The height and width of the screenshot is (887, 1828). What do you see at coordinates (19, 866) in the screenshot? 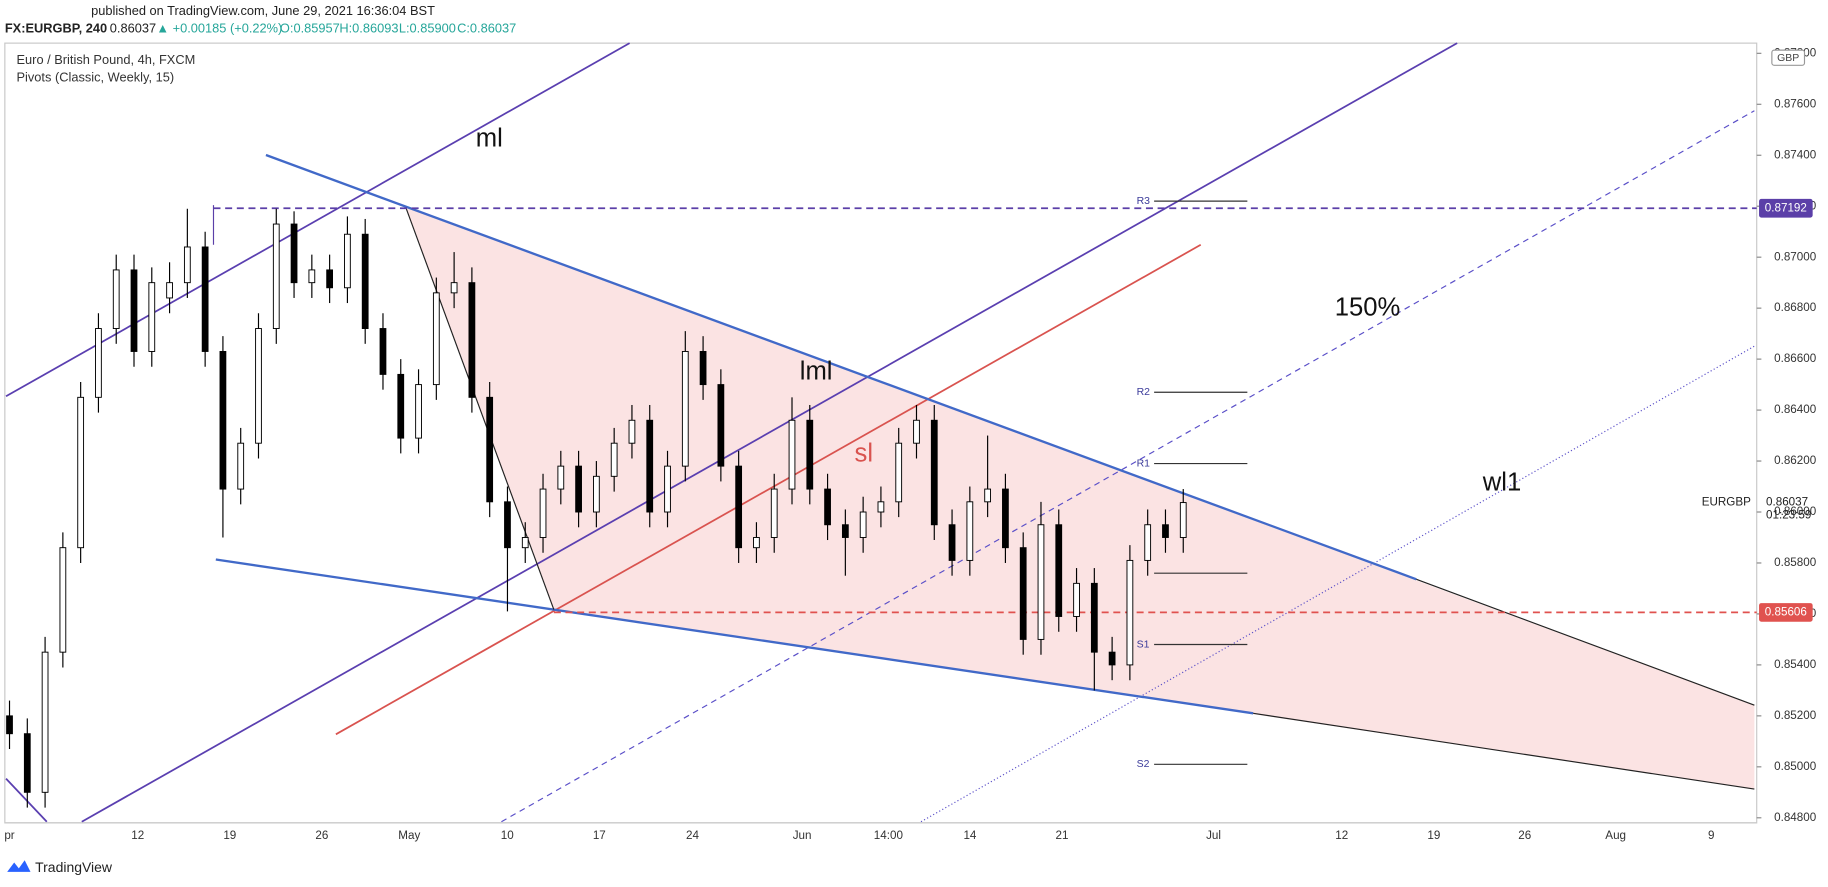
I see `logo-icon` at bounding box center [19, 866].